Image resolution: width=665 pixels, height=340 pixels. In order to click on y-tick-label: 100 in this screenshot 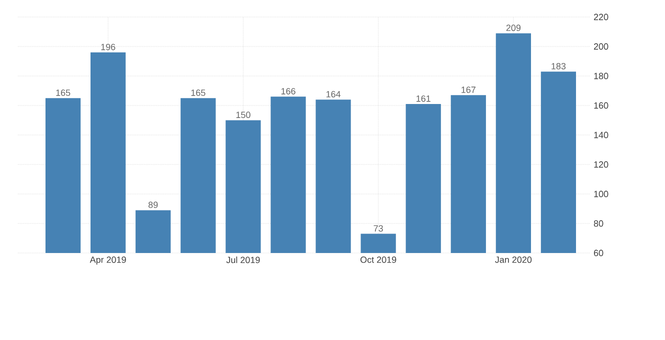, I will do `click(601, 194)`.